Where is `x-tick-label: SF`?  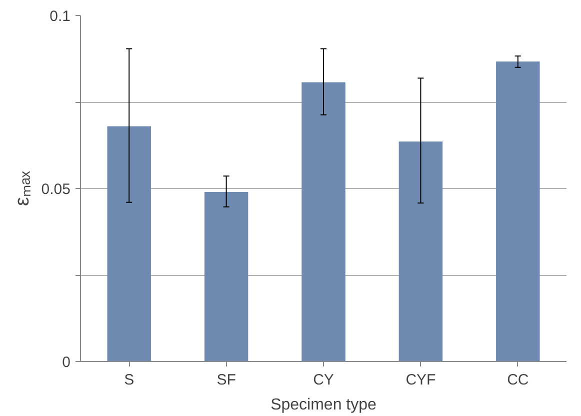 x-tick-label: SF is located at coordinates (226, 380).